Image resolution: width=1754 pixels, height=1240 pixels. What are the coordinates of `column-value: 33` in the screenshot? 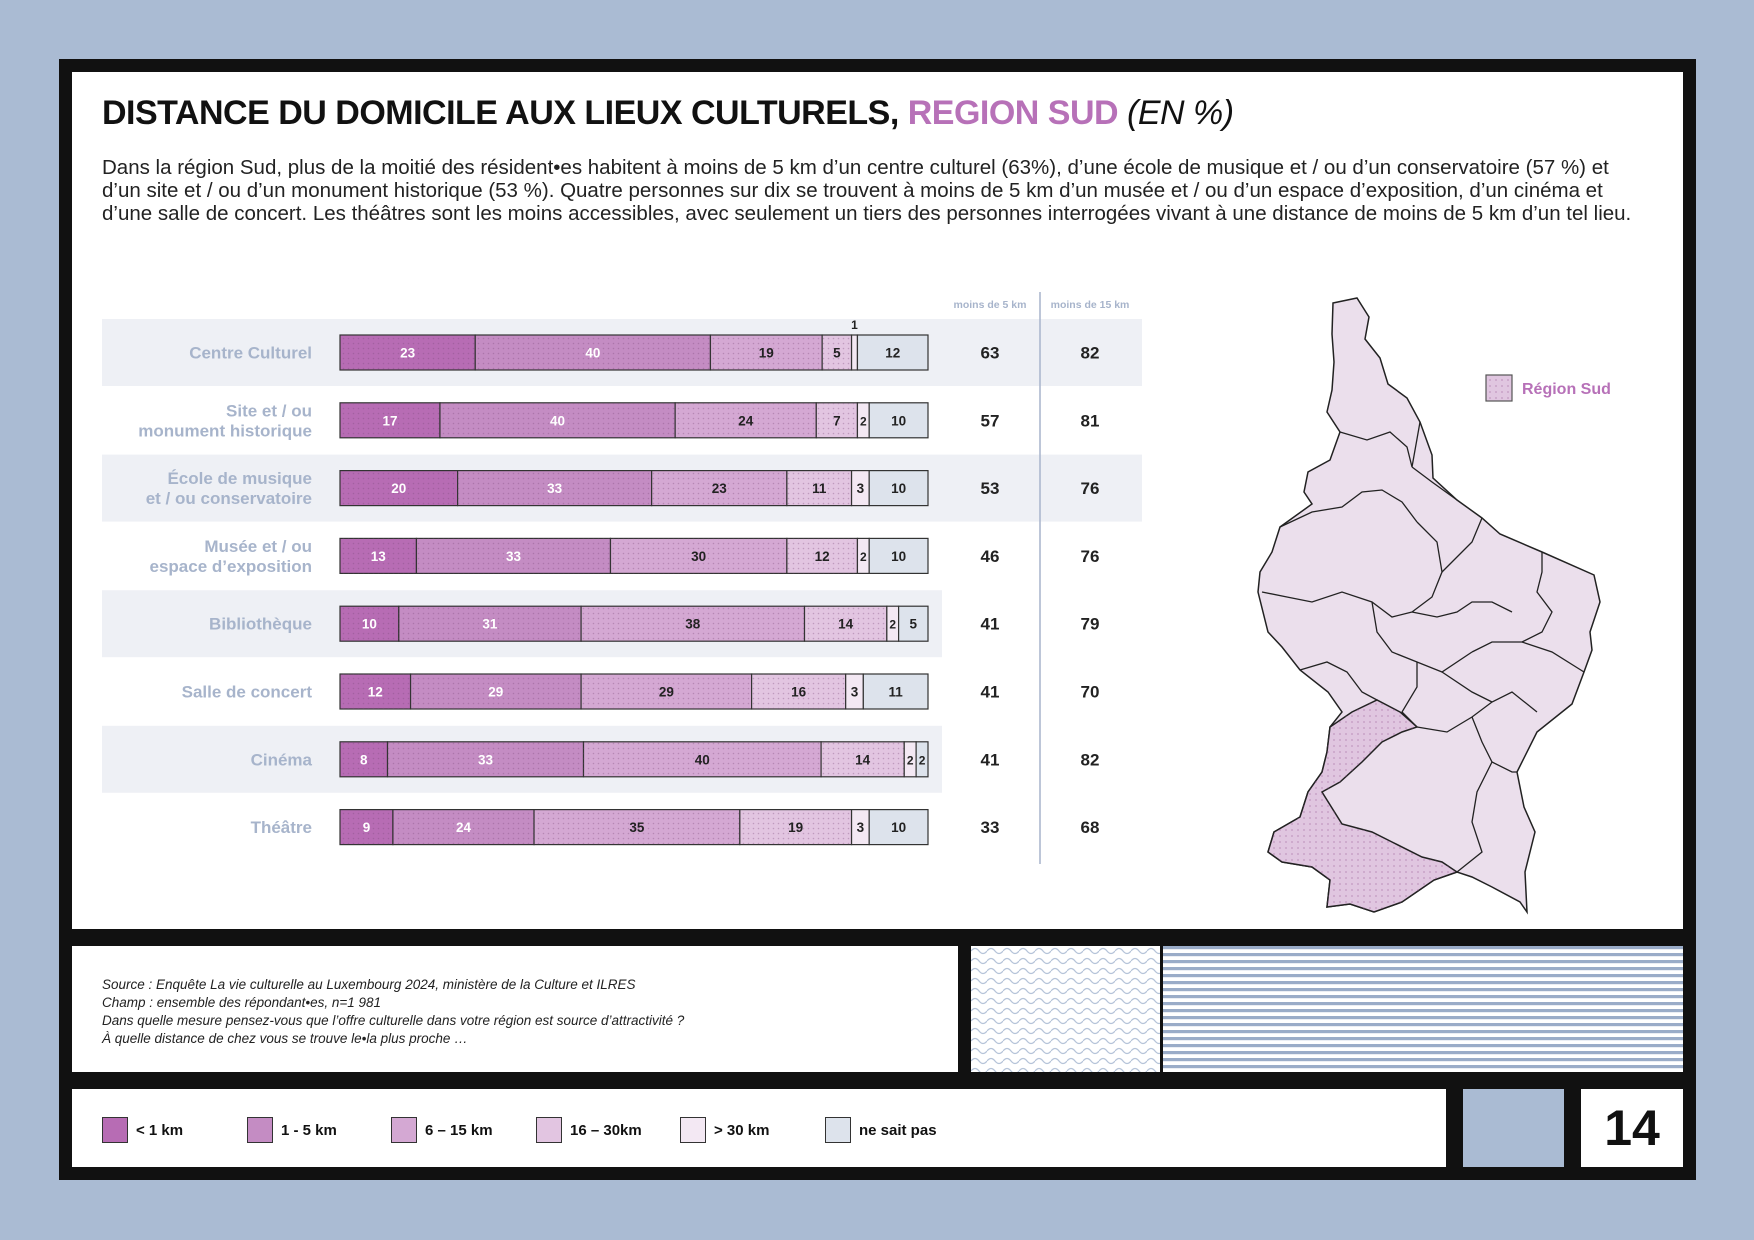 It's located at (990, 827).